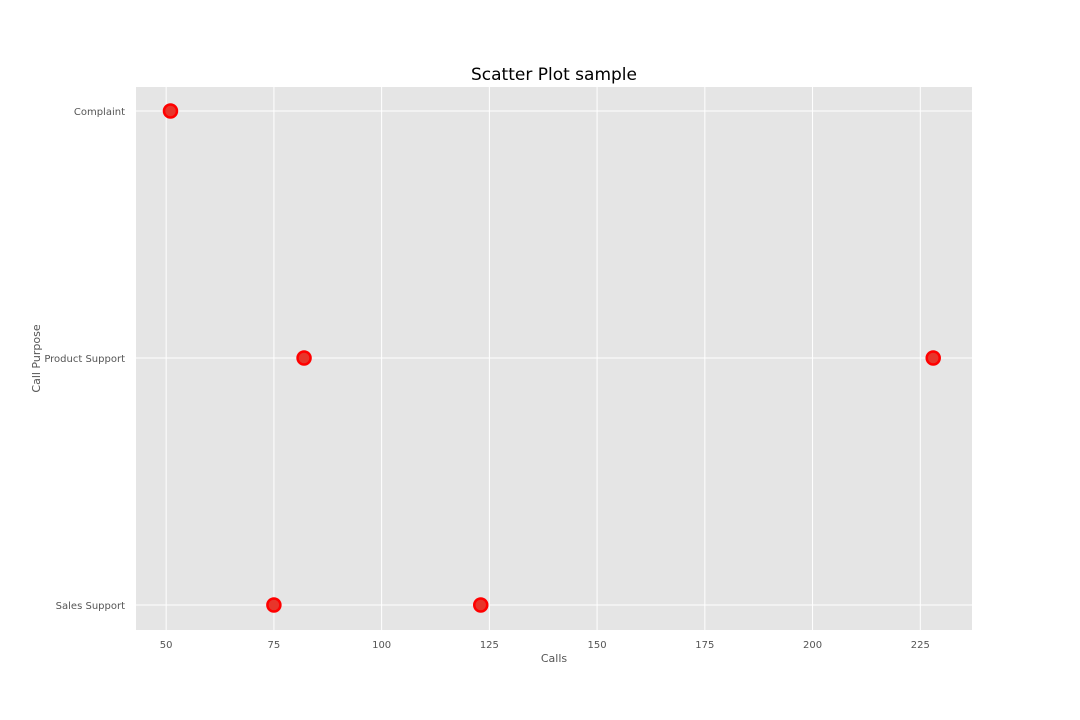 The height and width of the screenshot is (720, 1080). What do you see at coordinates (90, 606) in the screenshot?
I see `y-tick-label: Sales Support` at bounding box center [90, 606].